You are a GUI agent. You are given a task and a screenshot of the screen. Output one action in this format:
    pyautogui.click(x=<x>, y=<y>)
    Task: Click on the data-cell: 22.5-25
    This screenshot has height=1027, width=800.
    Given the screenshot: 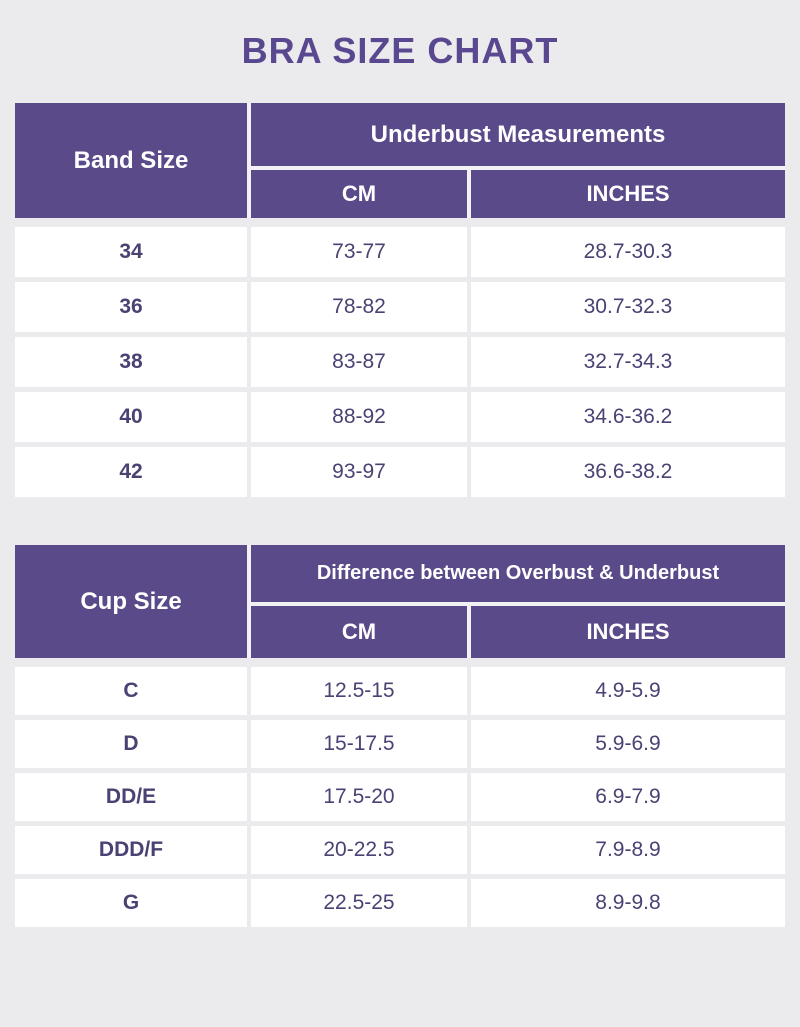 What is the action you would take?
    pyautogui.click(x=359, y=903)
    